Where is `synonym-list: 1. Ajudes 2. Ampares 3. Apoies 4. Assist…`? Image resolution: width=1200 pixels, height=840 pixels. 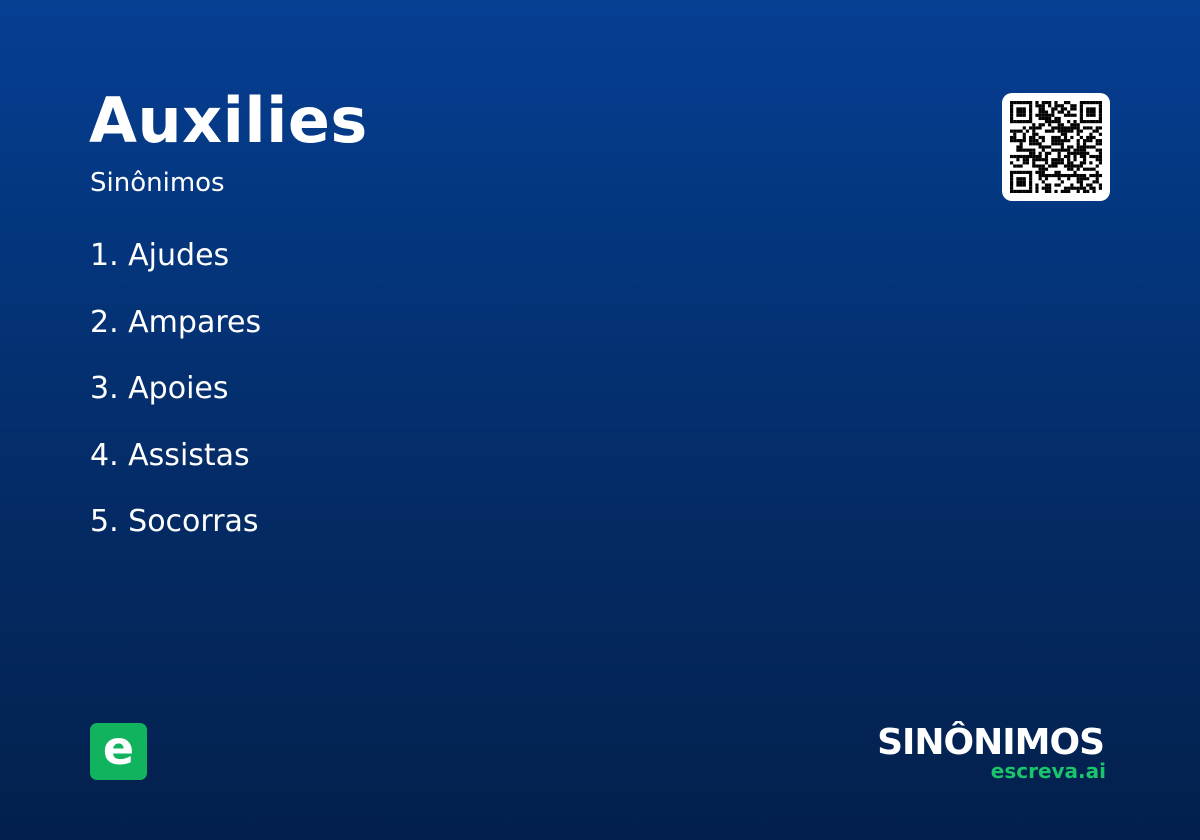 synonym-list: 1. Ajudes 2. Ampares 3. Apoies 4. Assist… is located at coordinates (175, 402).